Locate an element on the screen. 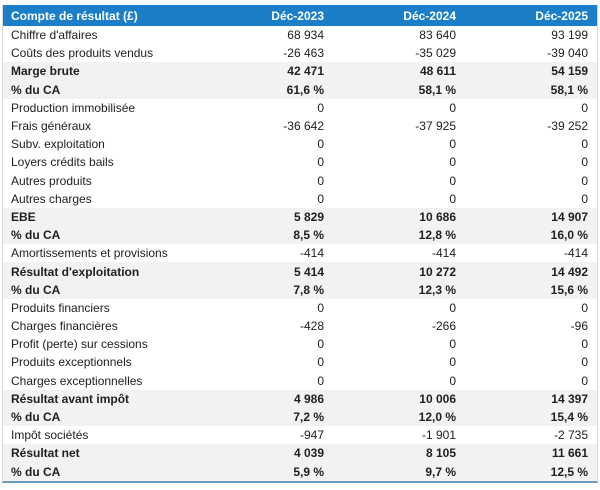  table-title: Compte de résultat (£) is located at coordinates (74, 15).